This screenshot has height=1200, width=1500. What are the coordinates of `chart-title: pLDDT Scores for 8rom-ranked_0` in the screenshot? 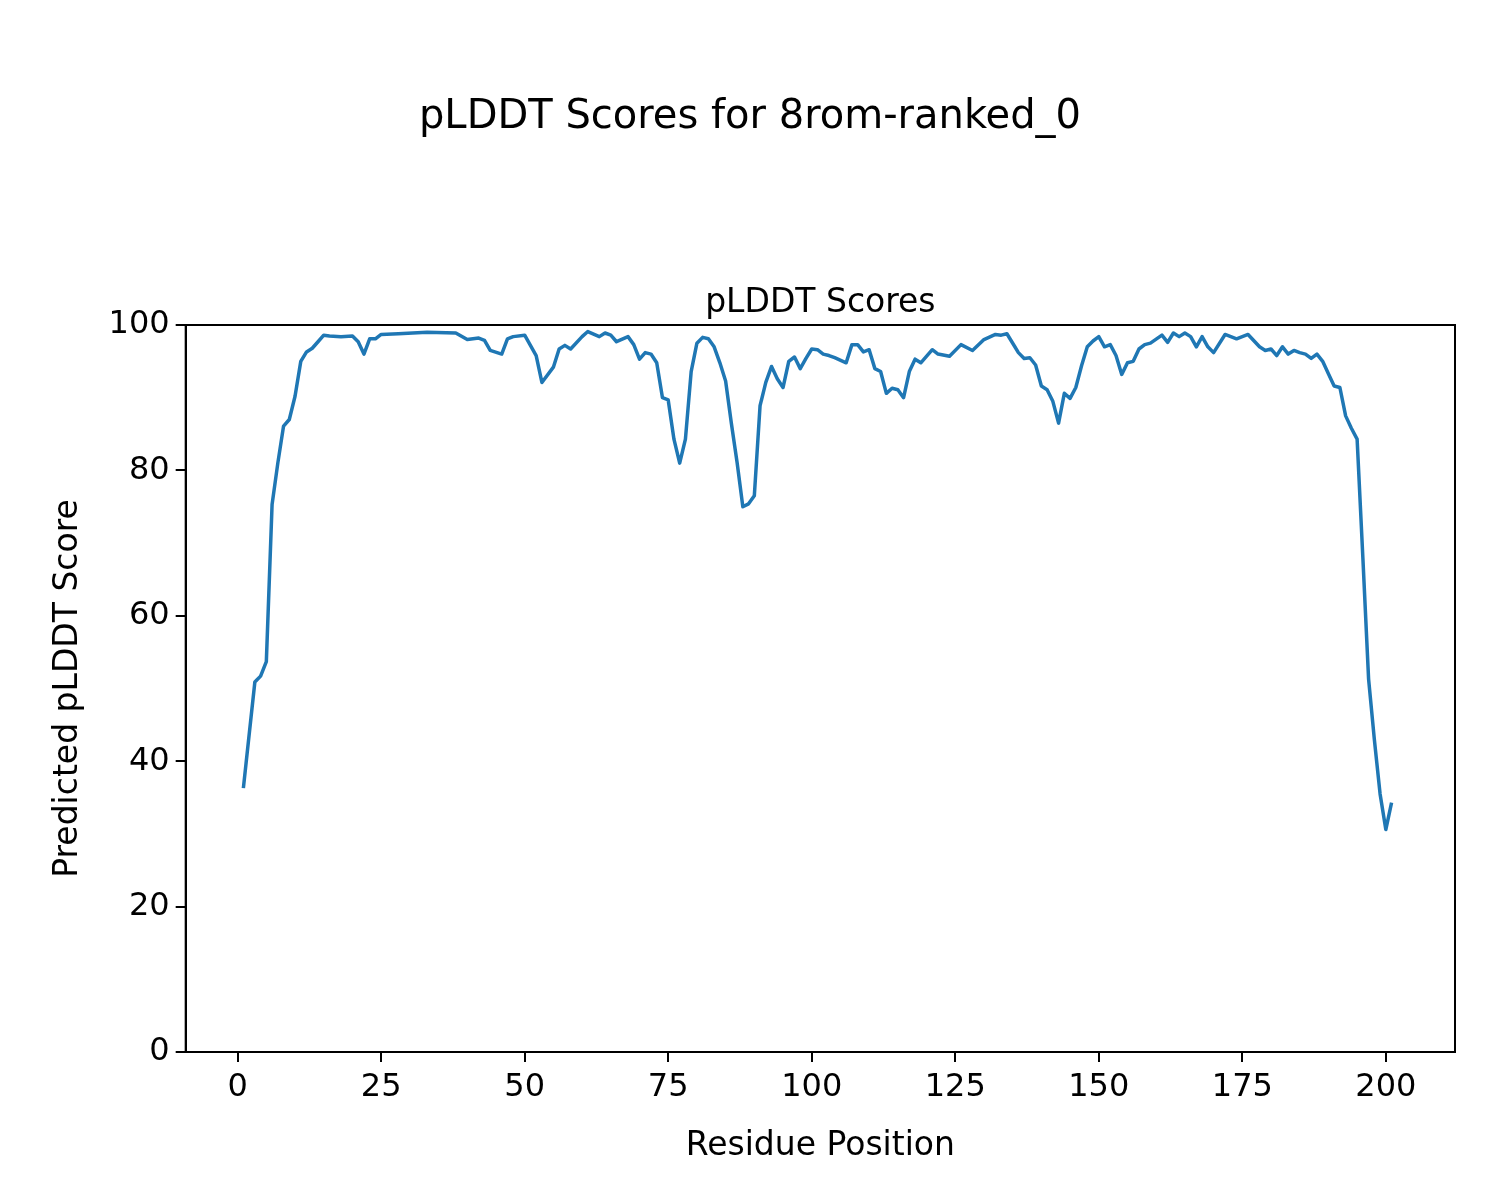 It's located at (750, 115).